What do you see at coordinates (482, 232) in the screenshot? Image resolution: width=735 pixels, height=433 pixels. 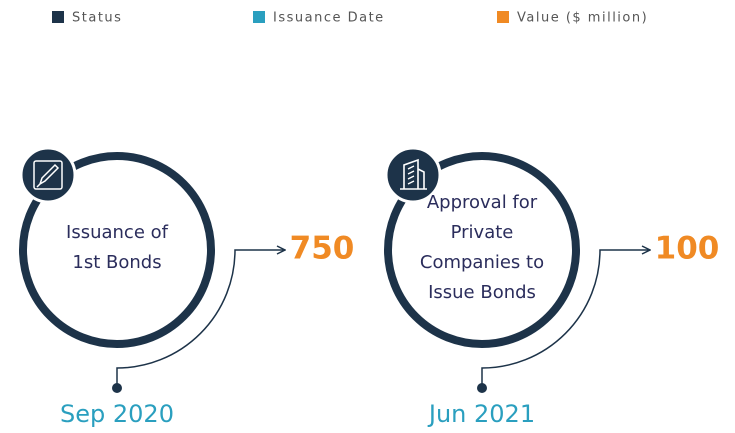 I see `status-text: Private` at bounding box center [482, 232].